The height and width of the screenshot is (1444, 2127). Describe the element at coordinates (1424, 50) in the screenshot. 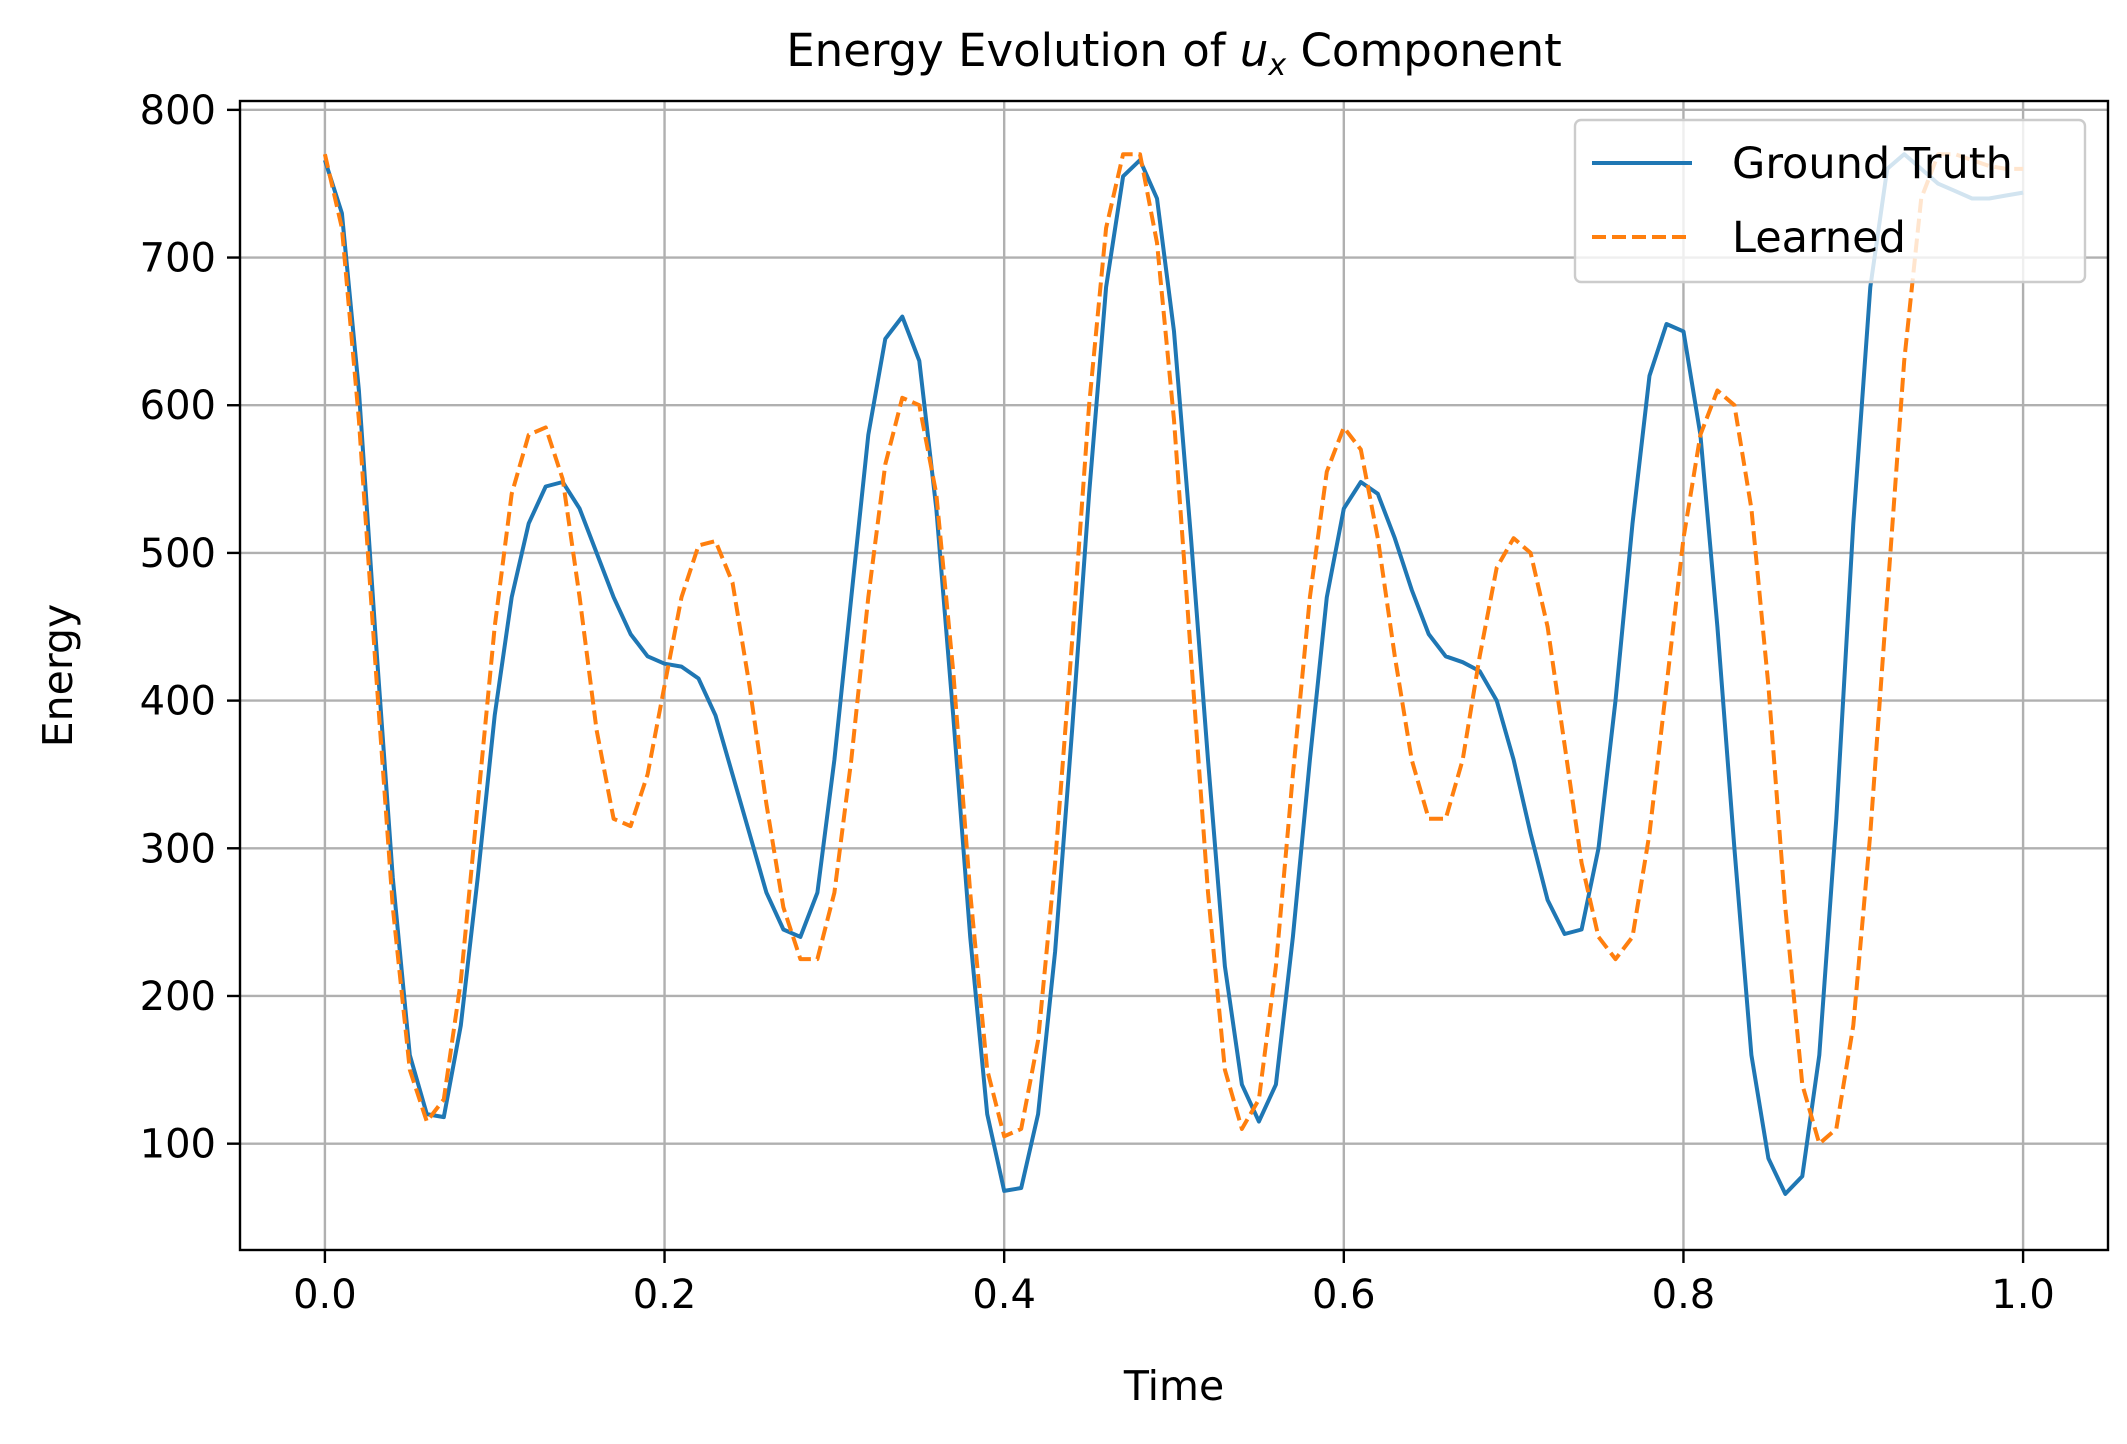

I see `title-suffix: Component` at that location.